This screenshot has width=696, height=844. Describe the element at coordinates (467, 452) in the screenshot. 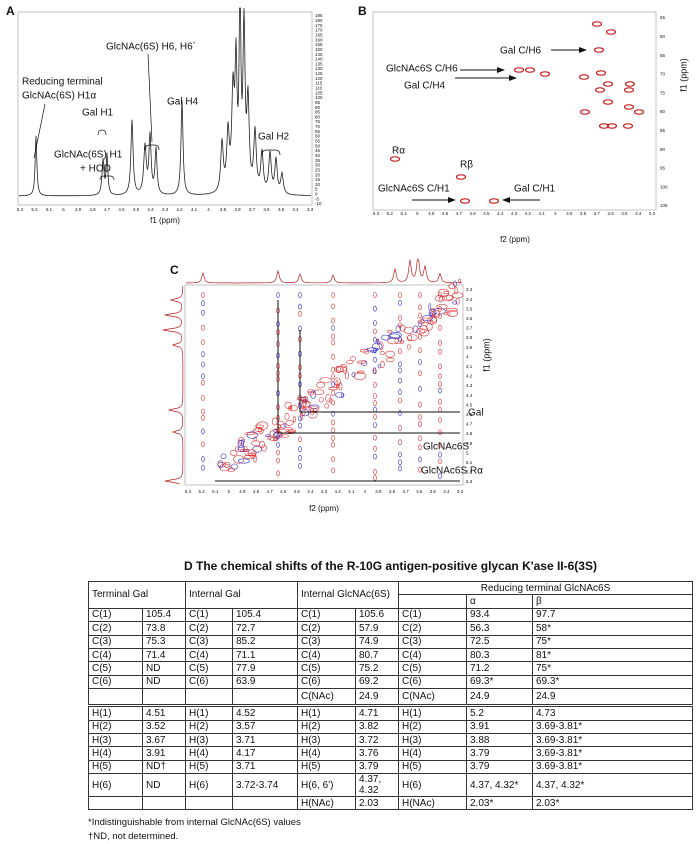

I see `y-tick-label: 5` at that location.